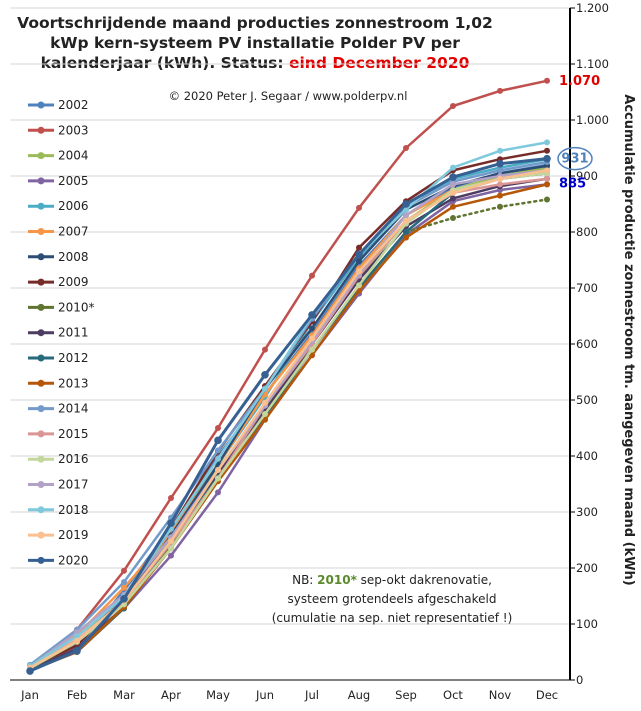 This screenshot has height=711, width=641. What do you see at coordinates (304, 580) in the screenshot?
I see `note-text: NB:` at bounding box center [304, 580].